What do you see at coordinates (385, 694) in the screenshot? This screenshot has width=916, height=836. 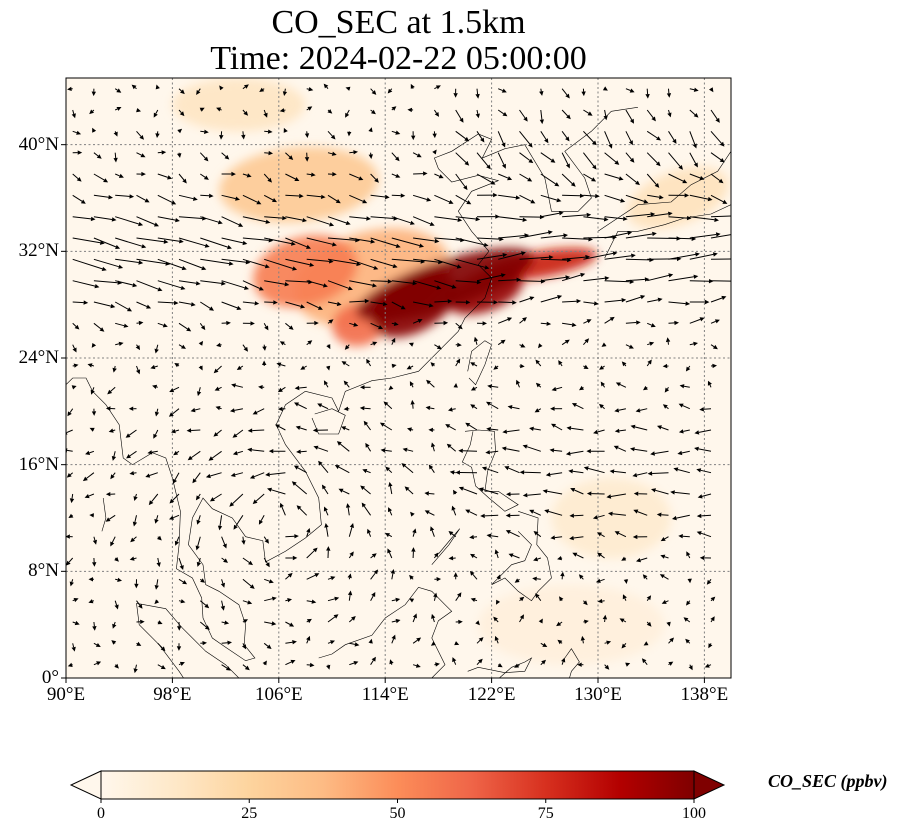 I see `lon-tick-label: 114°E` at bounding box center [385, 694].